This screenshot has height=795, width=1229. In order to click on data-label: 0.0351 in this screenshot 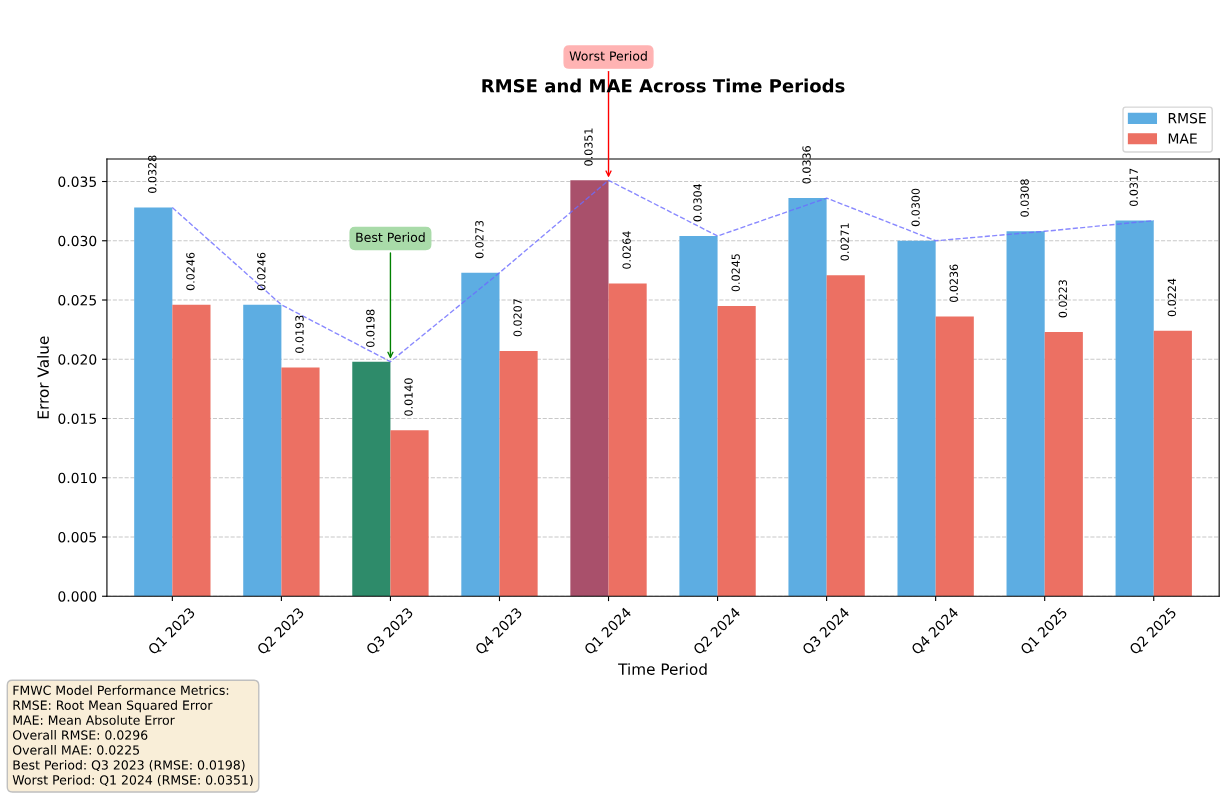, I will do `click(588, 147)`.